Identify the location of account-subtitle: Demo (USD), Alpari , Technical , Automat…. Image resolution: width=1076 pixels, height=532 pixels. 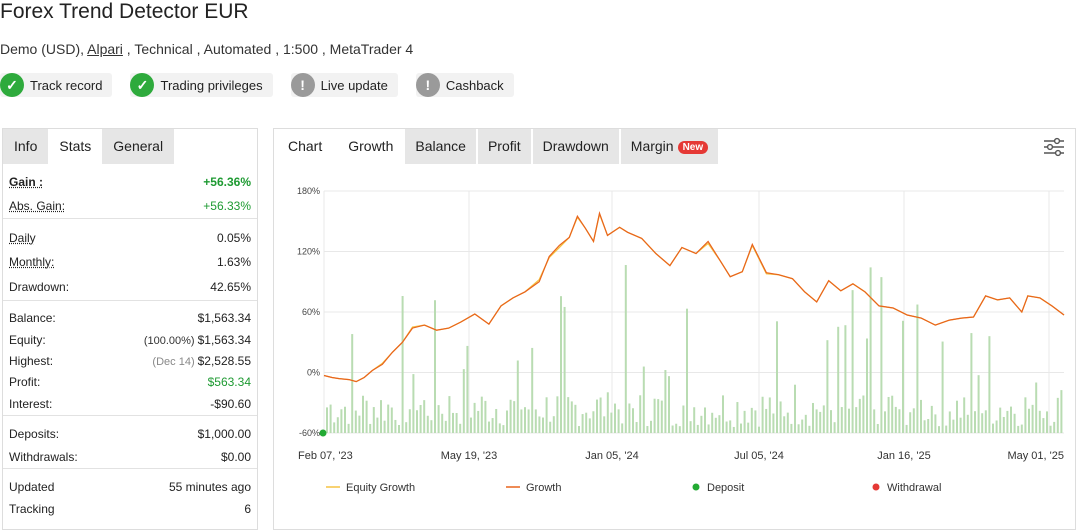
(206, 49).